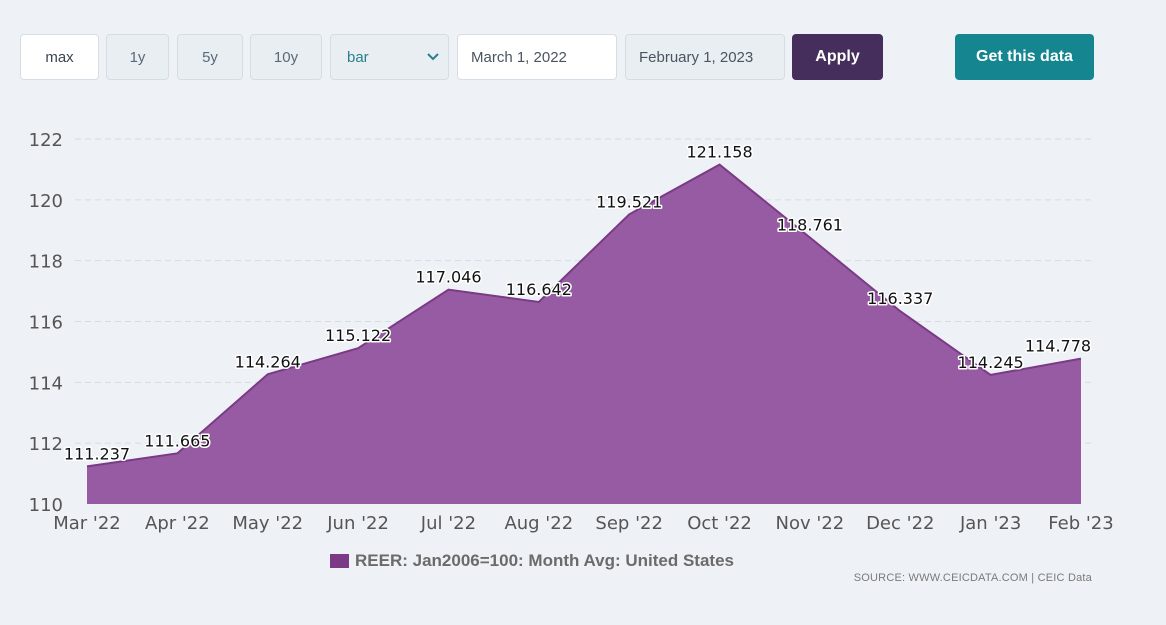 This screenshot has height=625, width=1166. I want to click on legend-swatch, so click(339, 561).